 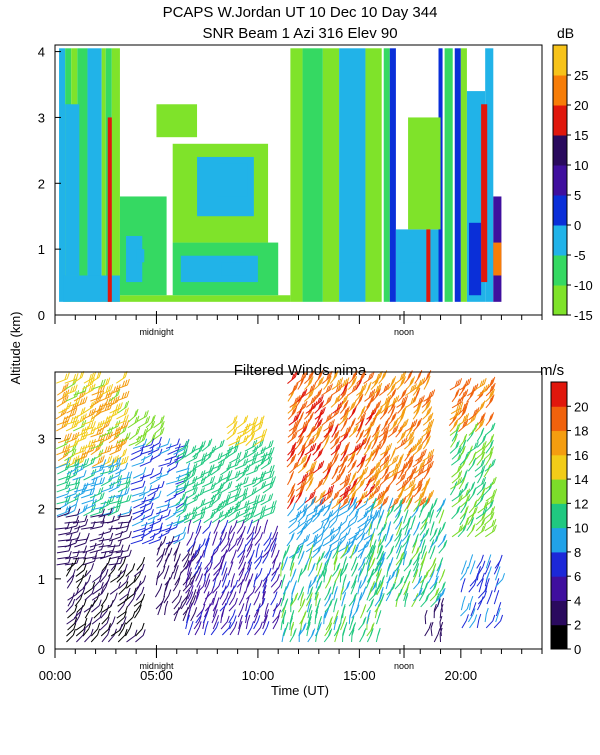 What do you see at coordinates (300, 12) in the screenshot?
I see `figure-title: PCAPS W.Jordan UT 10 Dec 10 Day 344` at bounding box center [300, 12].